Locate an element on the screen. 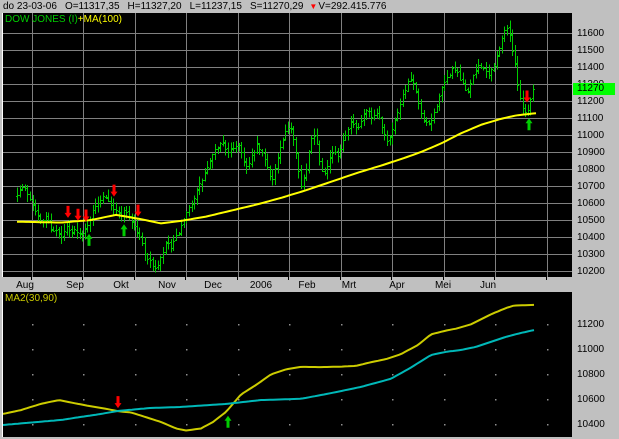 Image resolution: width=619 pixels, height=439 pixels. price-axis-label: 11600 is located at coordinates (591, 33).